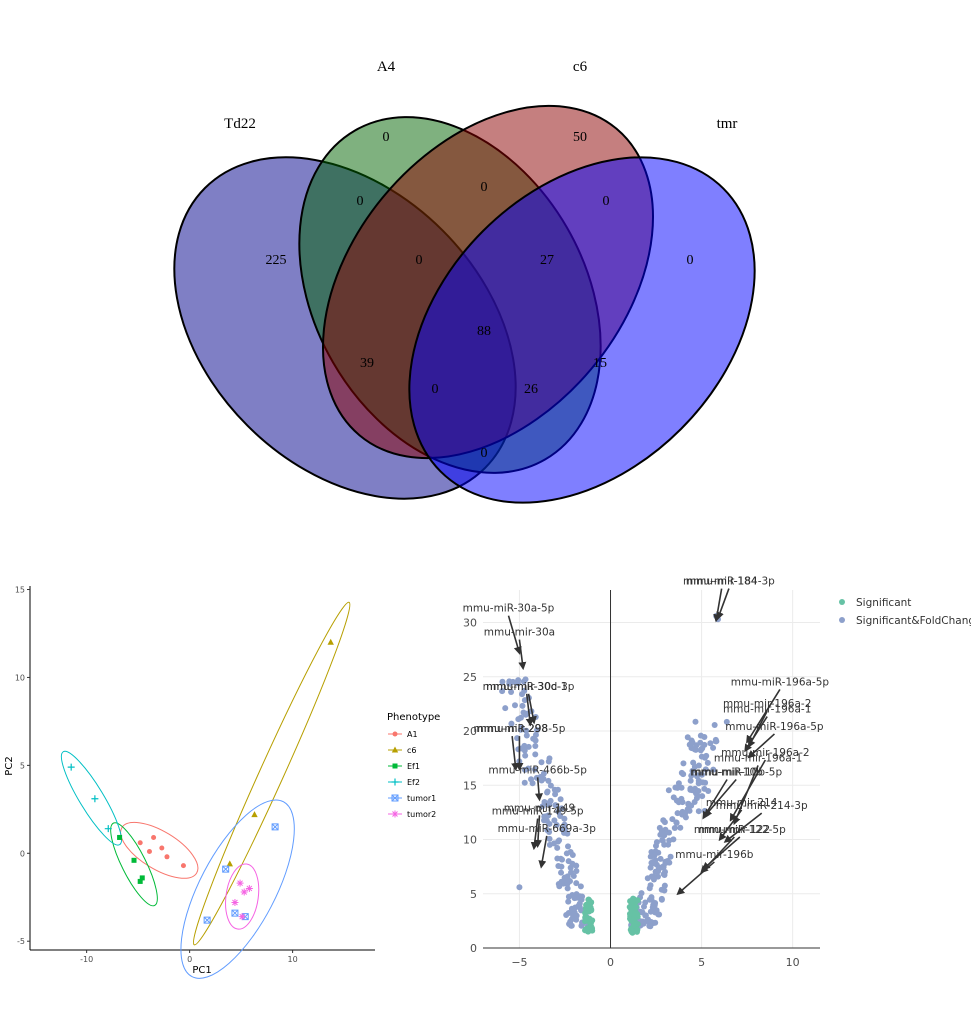 This screenshot has width=971, height=1010. Describe the element at coordinates (229, 863) in the screenshot. I see `pca-point-c6` at that location.